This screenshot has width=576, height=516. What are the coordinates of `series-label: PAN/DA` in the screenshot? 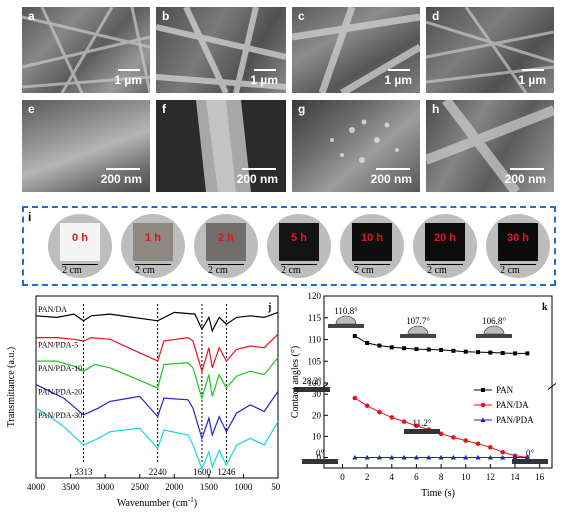 It's located at (52, 309).